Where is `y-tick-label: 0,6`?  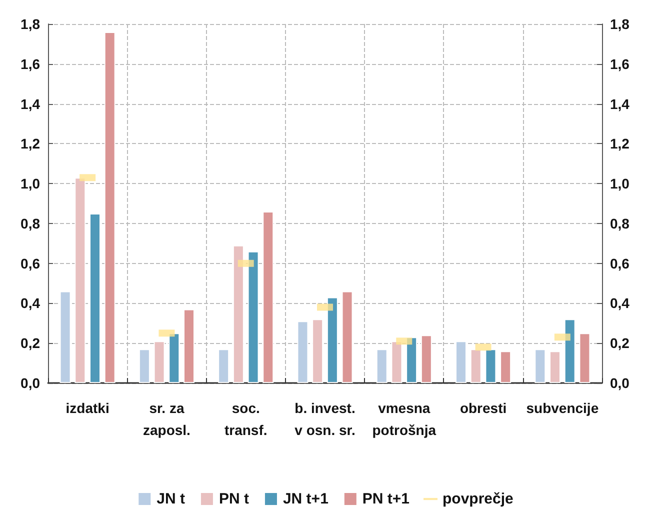
y-tick-label: 0,6 is located at coordinates (30, 263).